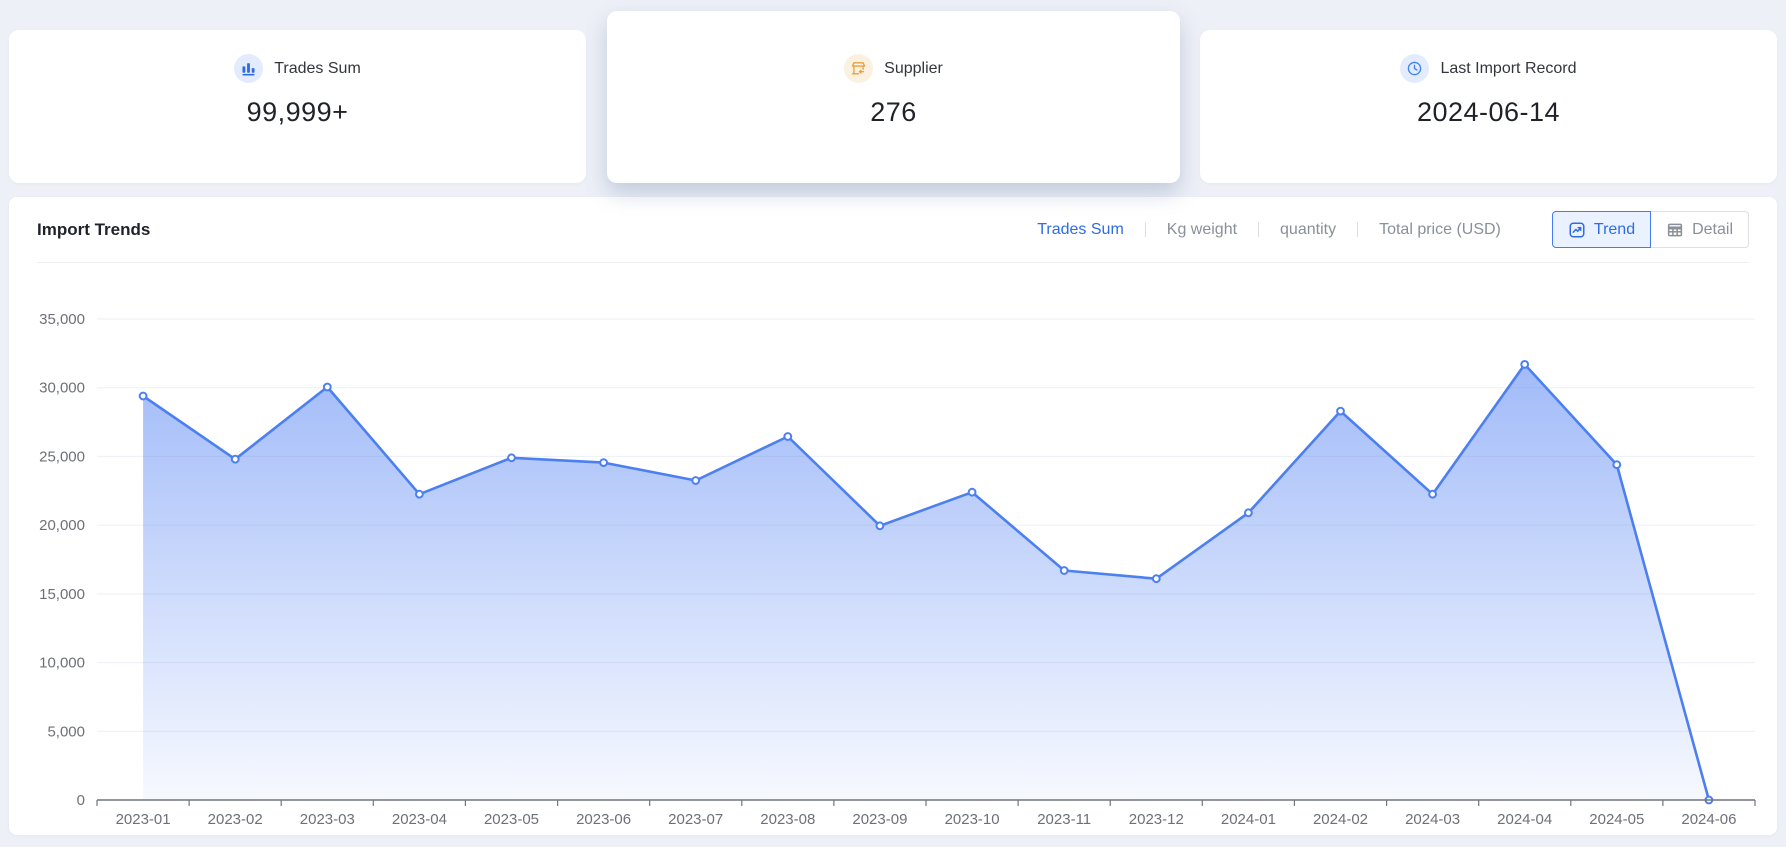 The height and width of the screenshot is (847, 1786). I want to click on svg-text: 20,000, so click(62, 525).